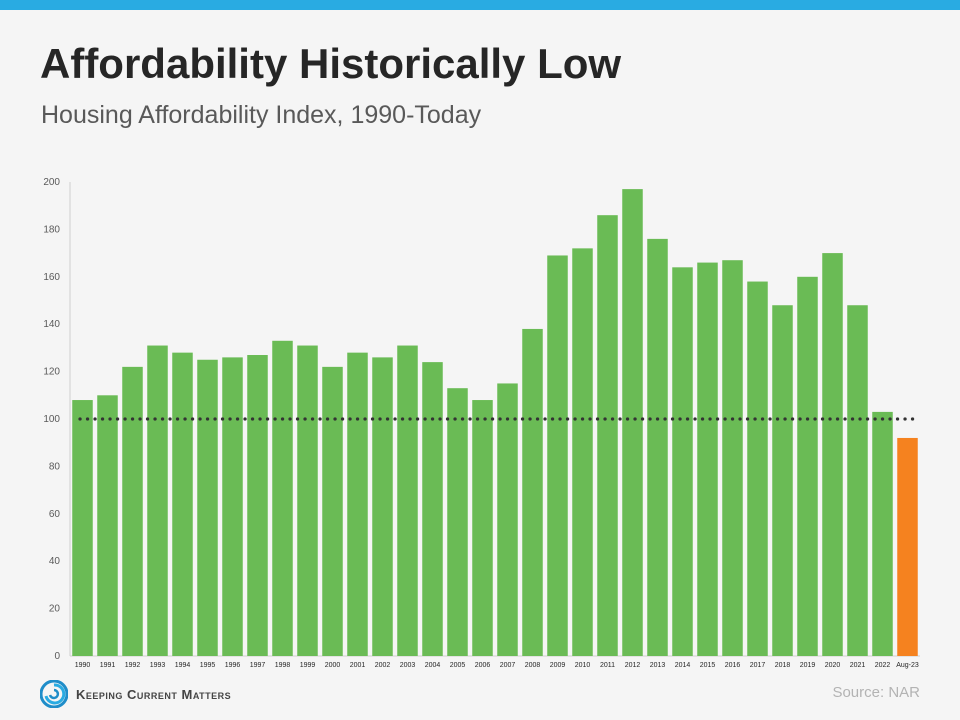 Image resolution: width=960 pixels, height=720 pixels. I want to click on x-tick-label: Aug-23, so click(907, 665).